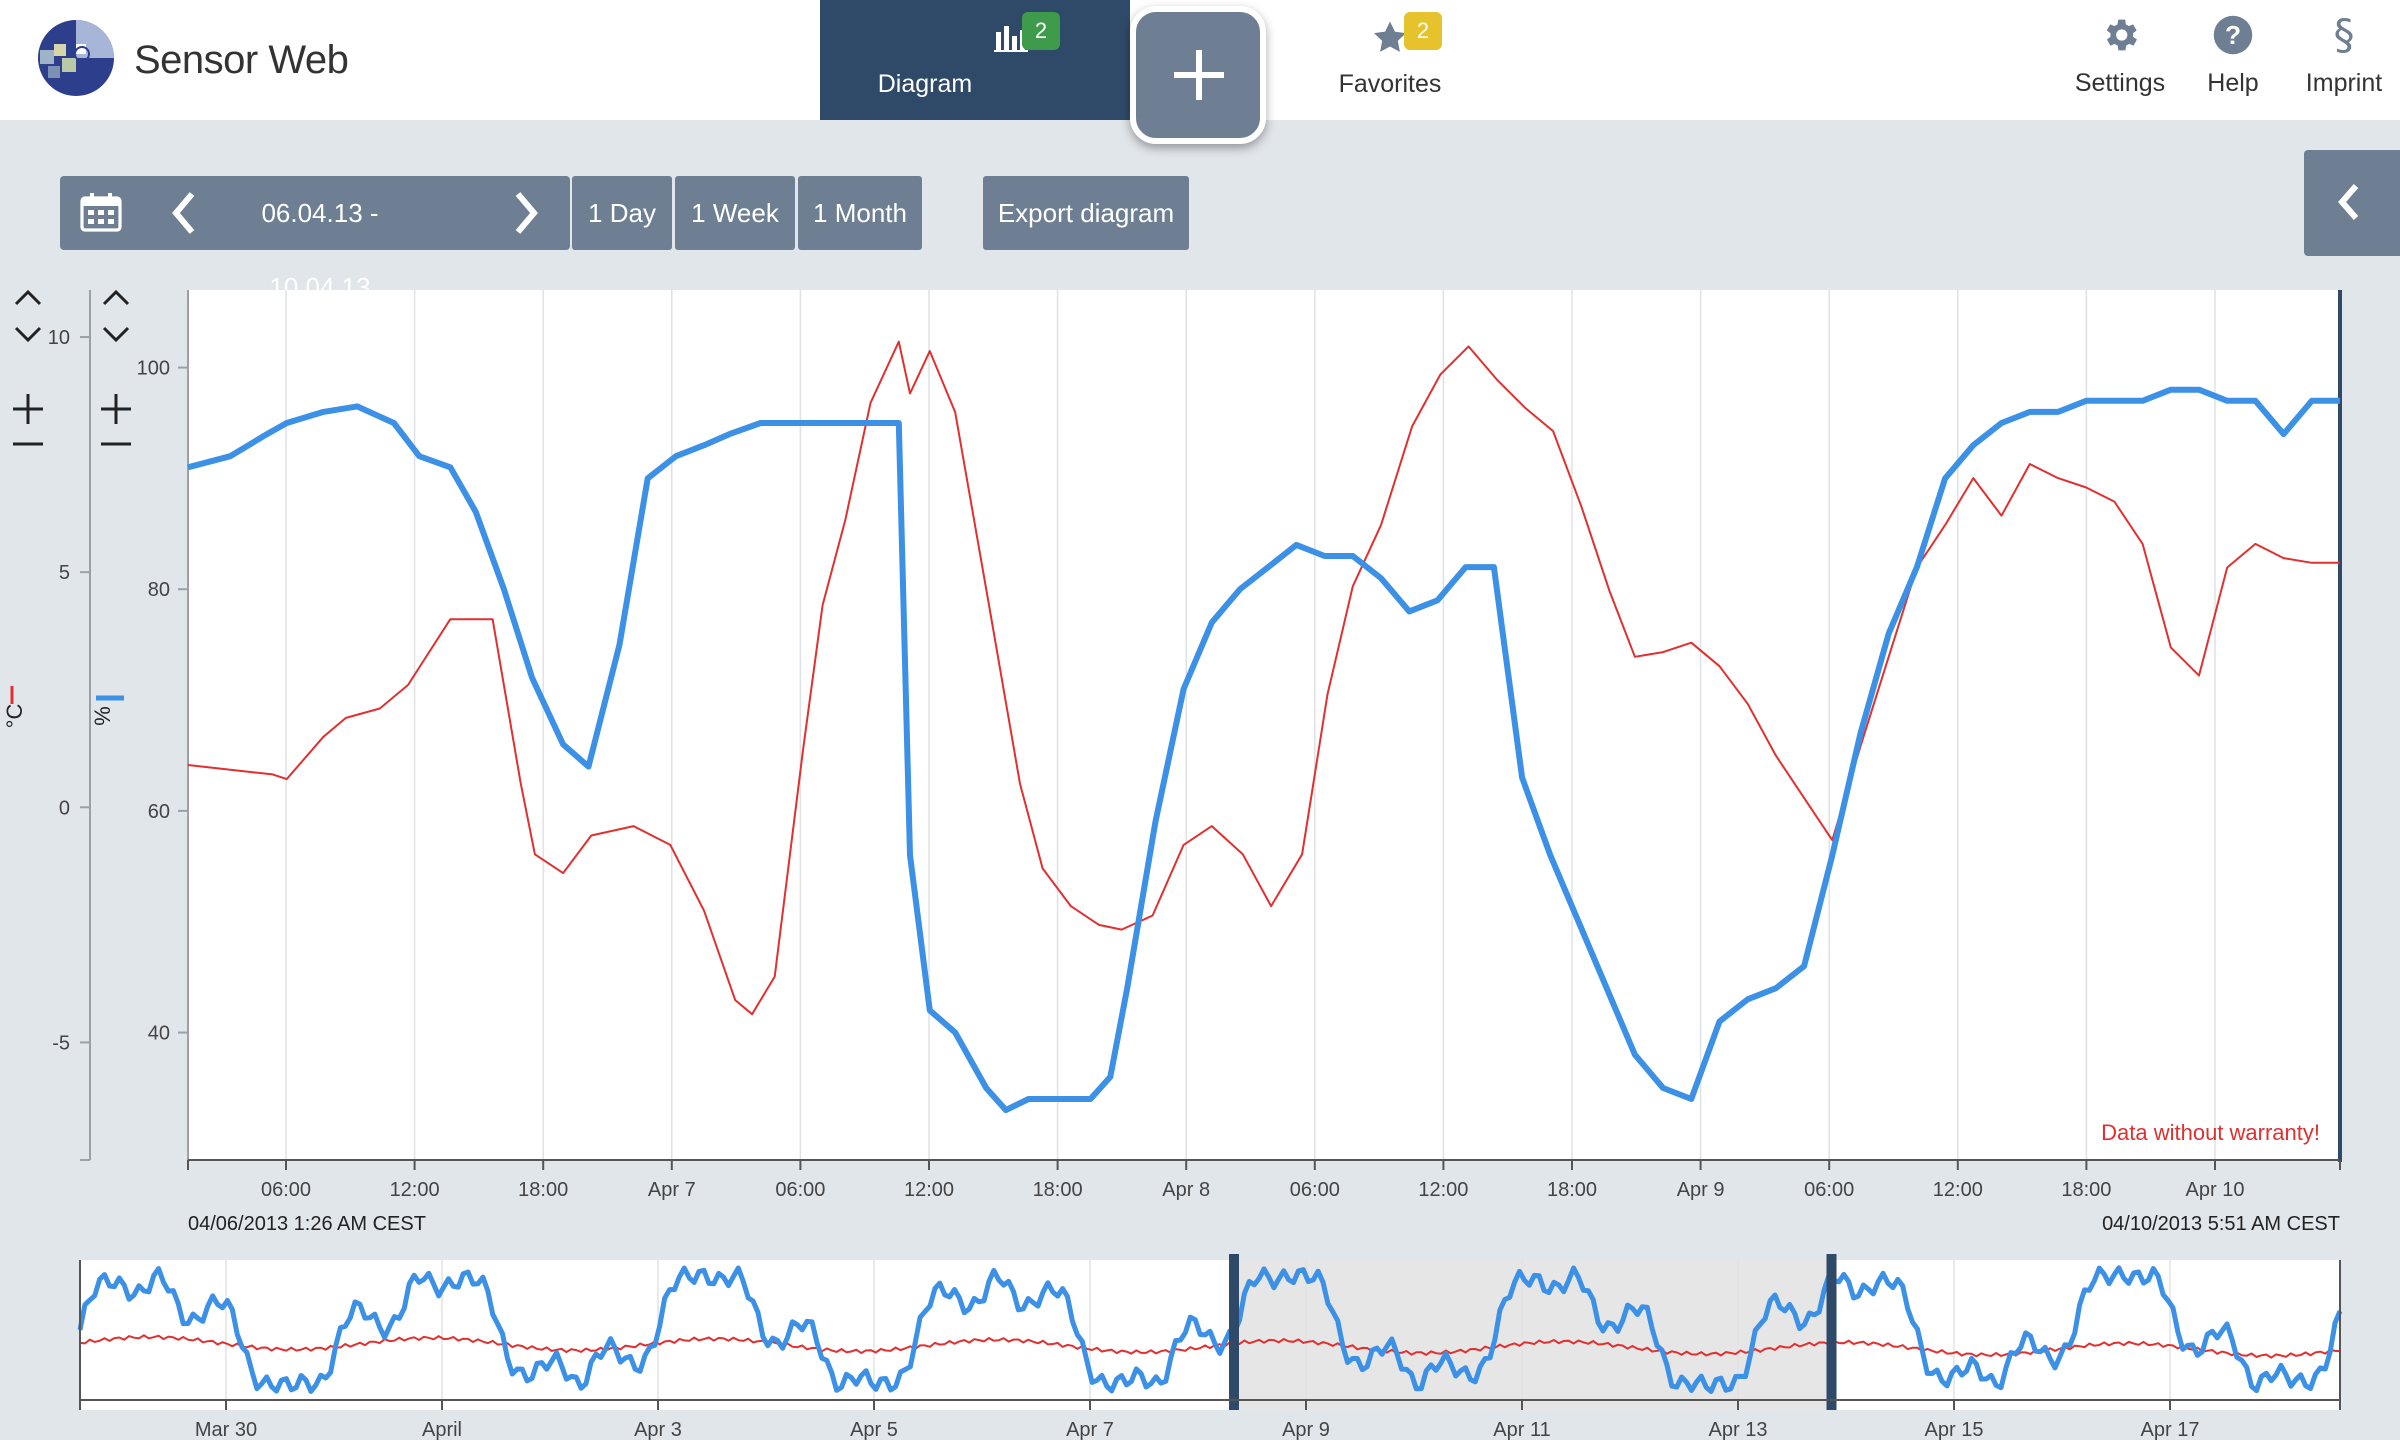 The width and height of the screenshot is (2400, 1440). What do you see at coordinates (2121, 35) in the screenshot?
I see `gear-icon` at bounding box center [2121, 35].